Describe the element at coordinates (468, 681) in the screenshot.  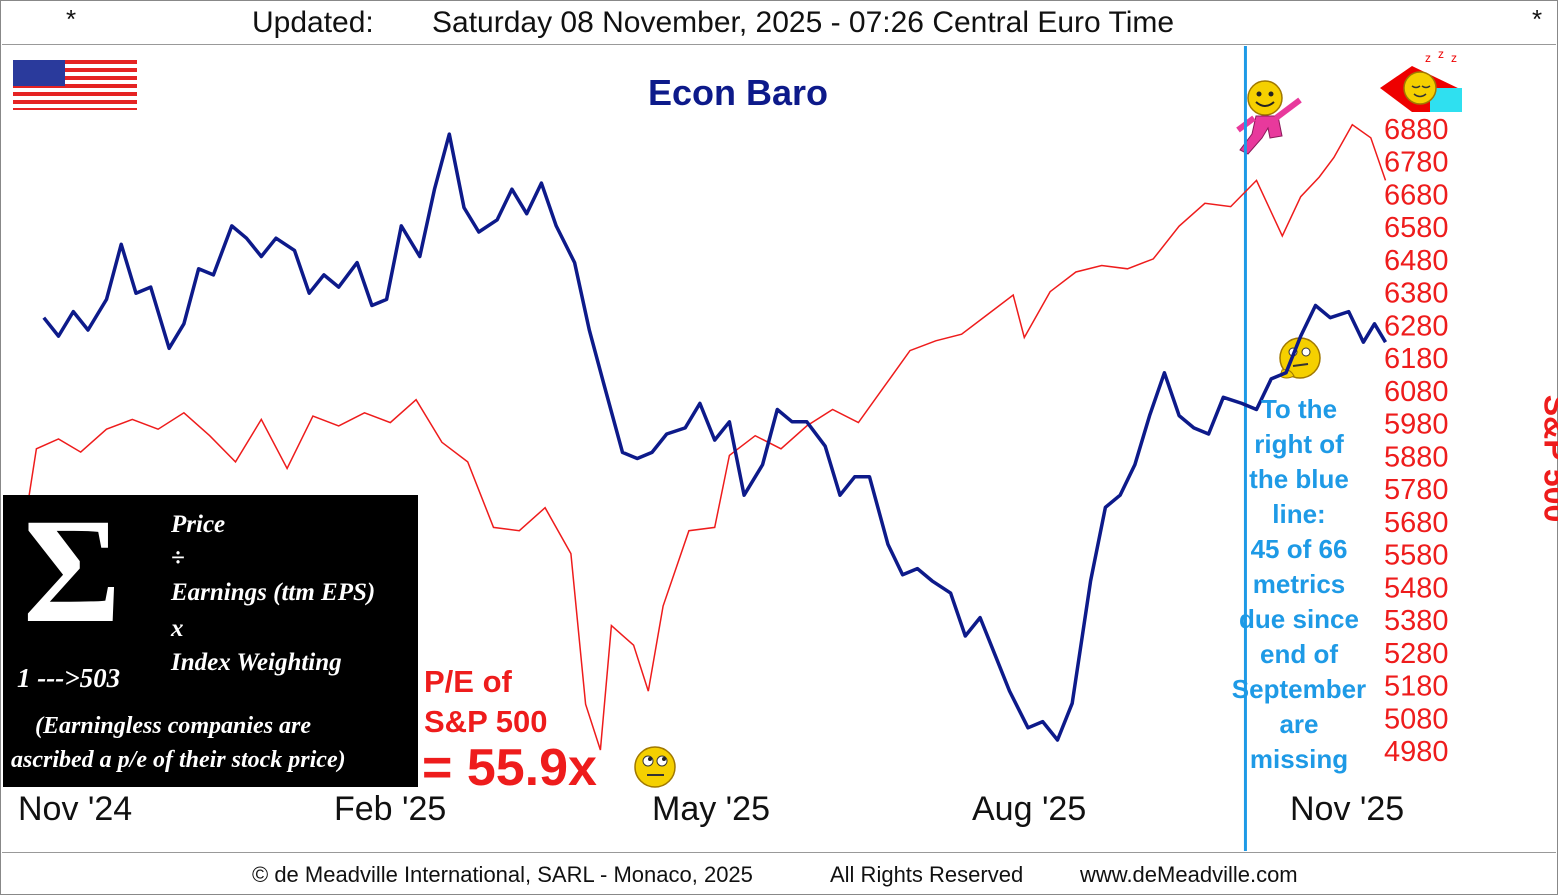
I see `pe-label-line1: P/E of` at that location.